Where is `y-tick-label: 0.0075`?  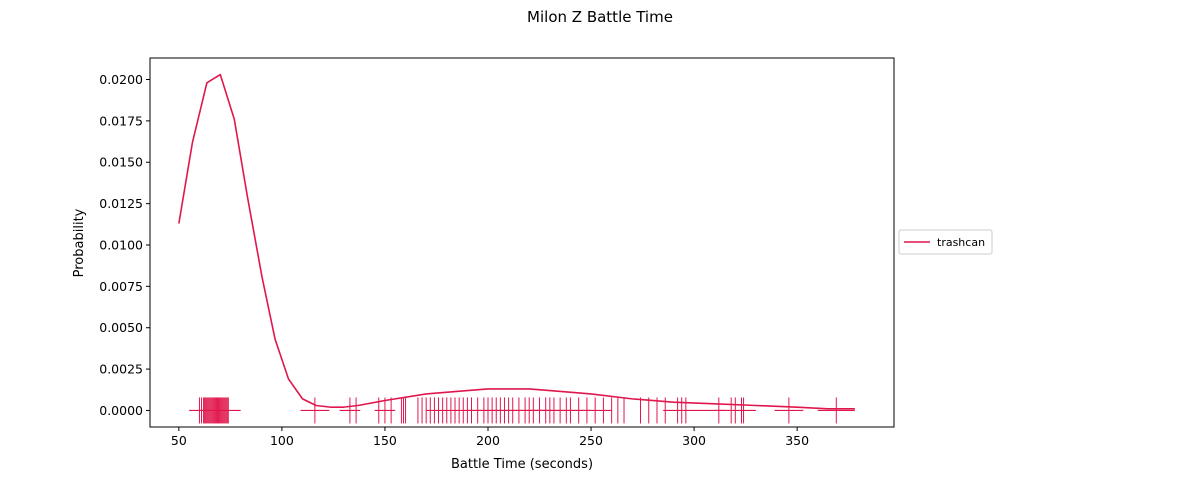
y-tick-label: 0.0075 is located at coordinates (121, 286).